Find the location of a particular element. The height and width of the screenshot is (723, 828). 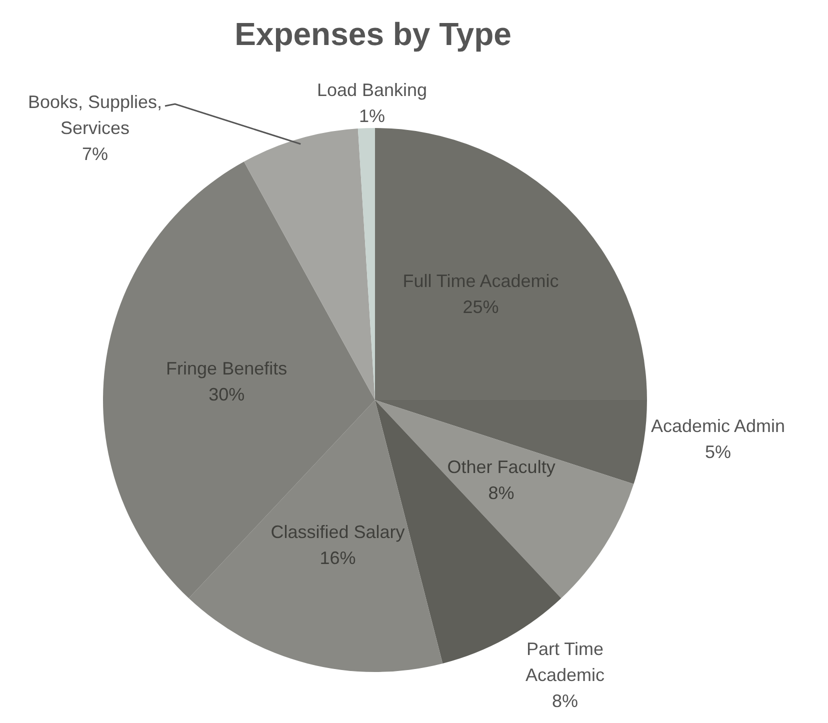

slice-label: Classified Salary is located at coordinates (337, 532).